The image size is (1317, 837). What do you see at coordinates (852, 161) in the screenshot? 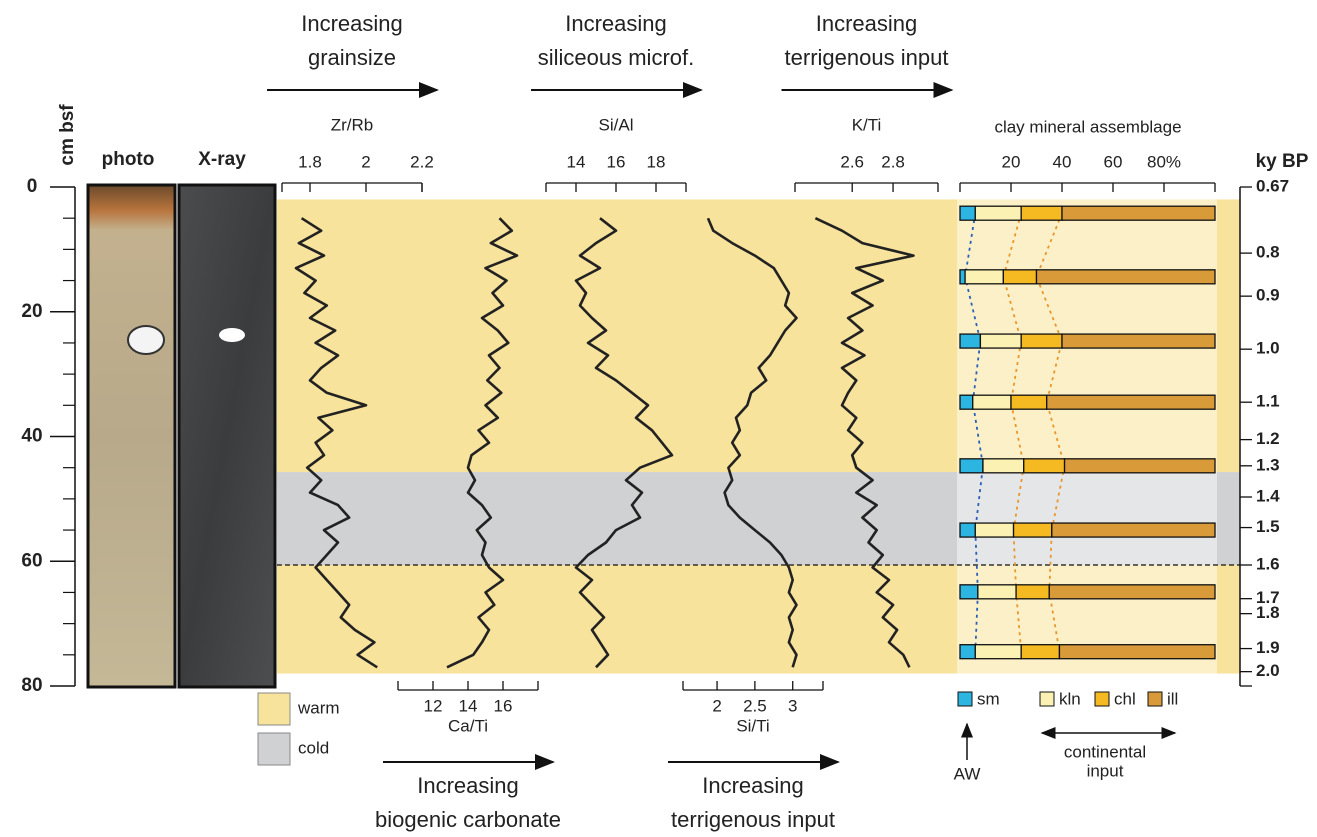
I see `x-tick-label: 2.6` at bounding box center [852, 161].